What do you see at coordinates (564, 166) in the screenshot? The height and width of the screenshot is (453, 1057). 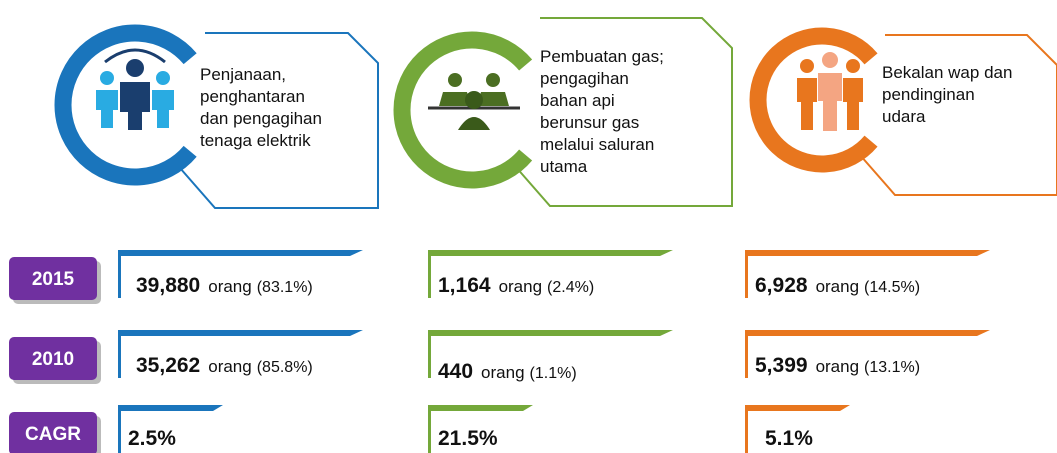 I see `sector-name: utama` at bounding box center [564, 166].